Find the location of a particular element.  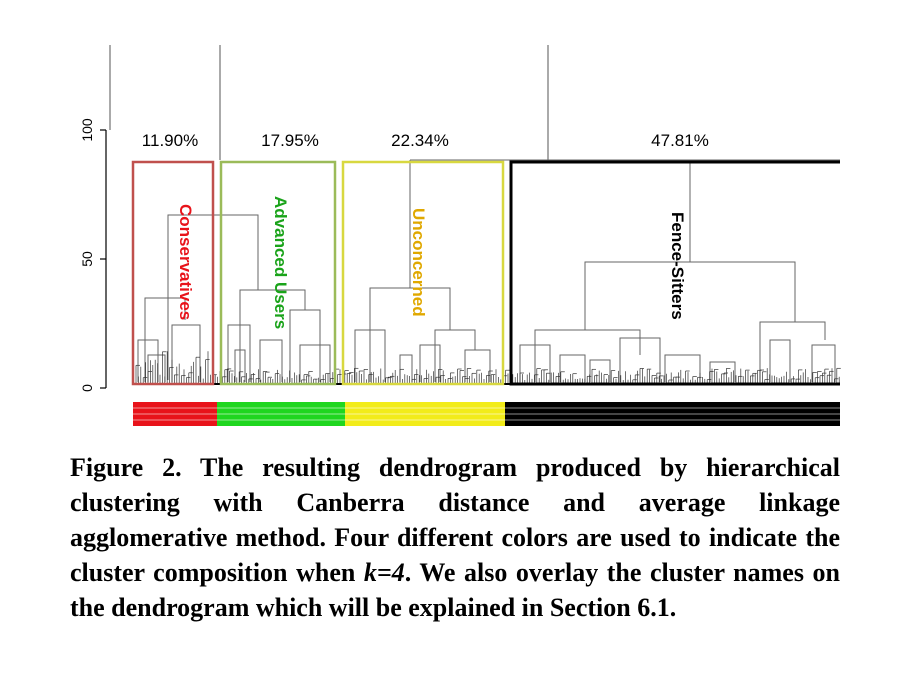

percent-conservatives: 11.90% is located at coordinates (170, 140).